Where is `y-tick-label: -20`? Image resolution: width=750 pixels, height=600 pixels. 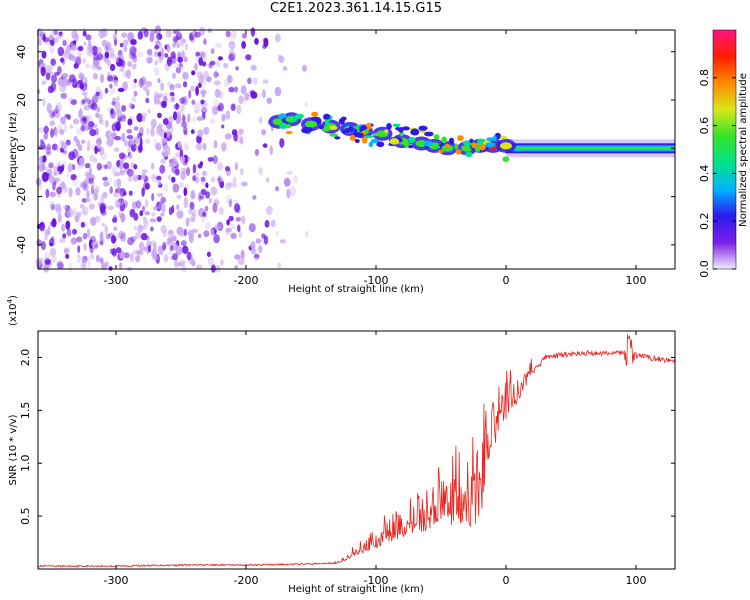 y-tick-label: -20 is located at coordinates (21, 197).